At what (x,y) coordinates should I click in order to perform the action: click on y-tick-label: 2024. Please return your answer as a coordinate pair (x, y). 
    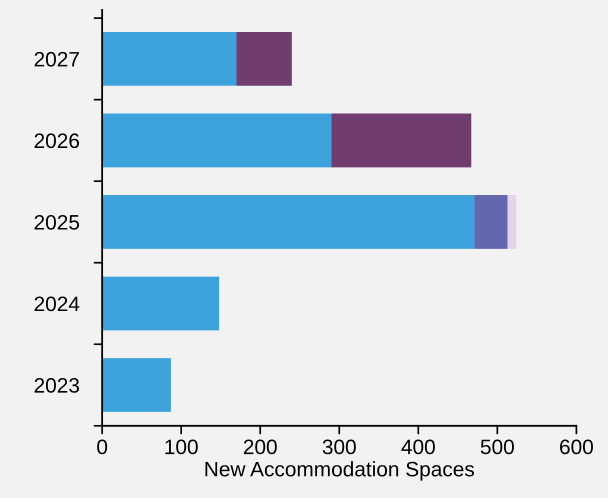
    Looking at the image, I should click on (57, 304).